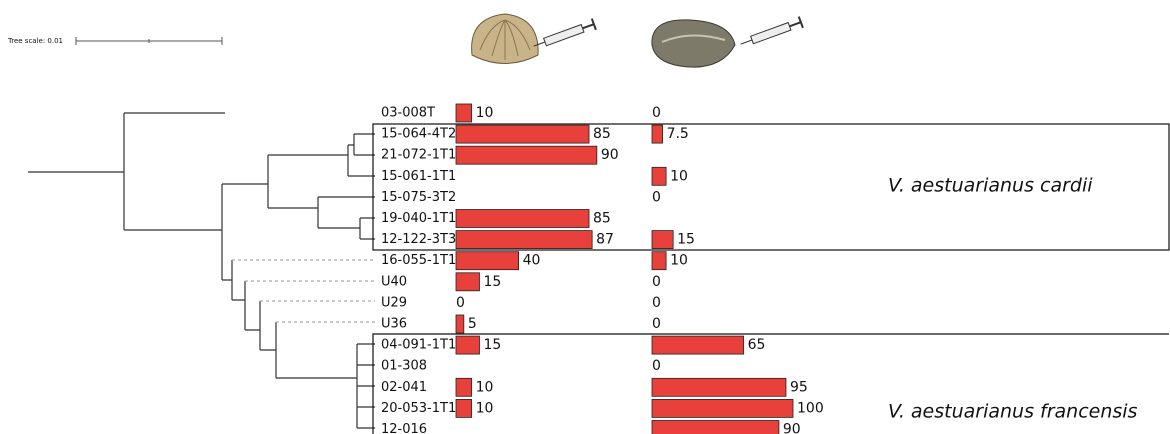 The image size is (1170, 434). Describe the element at coordinates (757, 345) in the screenshot. I see `value-label: 65` at that location.